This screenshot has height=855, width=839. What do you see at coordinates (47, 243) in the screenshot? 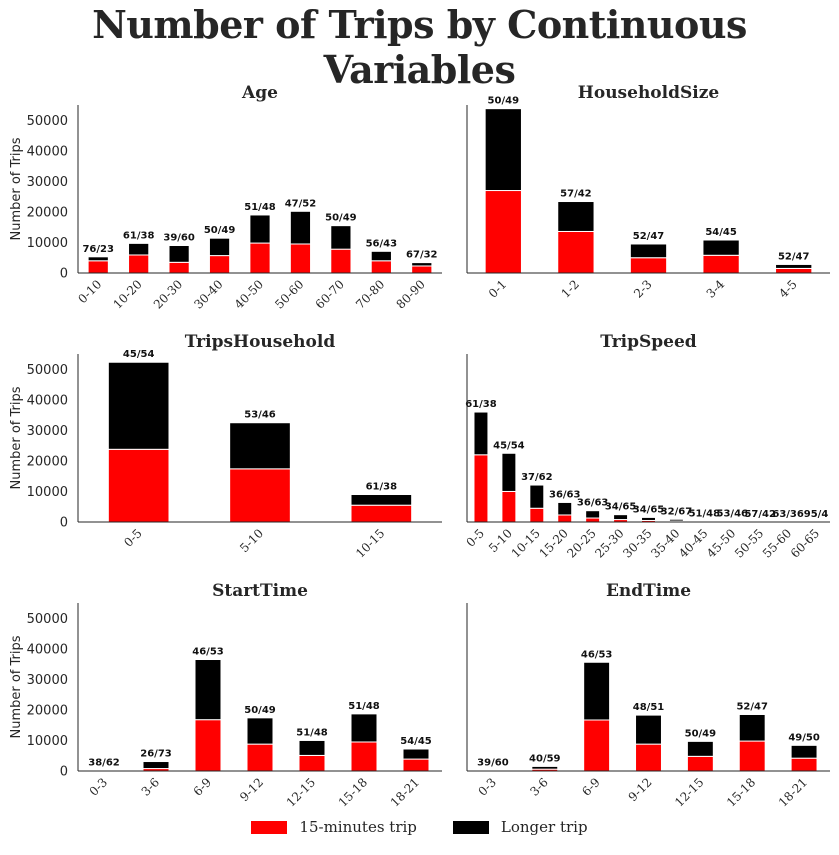
I see `panel-age-y-tick-label: 10000` at bounding box center [47, 243].